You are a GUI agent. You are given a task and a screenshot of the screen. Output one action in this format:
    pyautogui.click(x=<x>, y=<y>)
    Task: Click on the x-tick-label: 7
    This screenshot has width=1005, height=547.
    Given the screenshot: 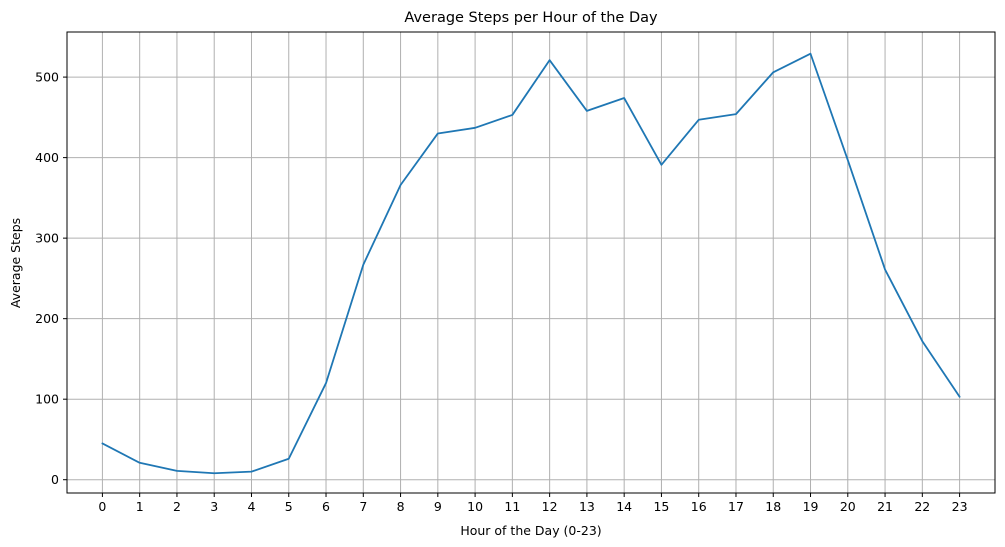 What is the action you would take?
    pyautogui.click(x=363, y=506)
    